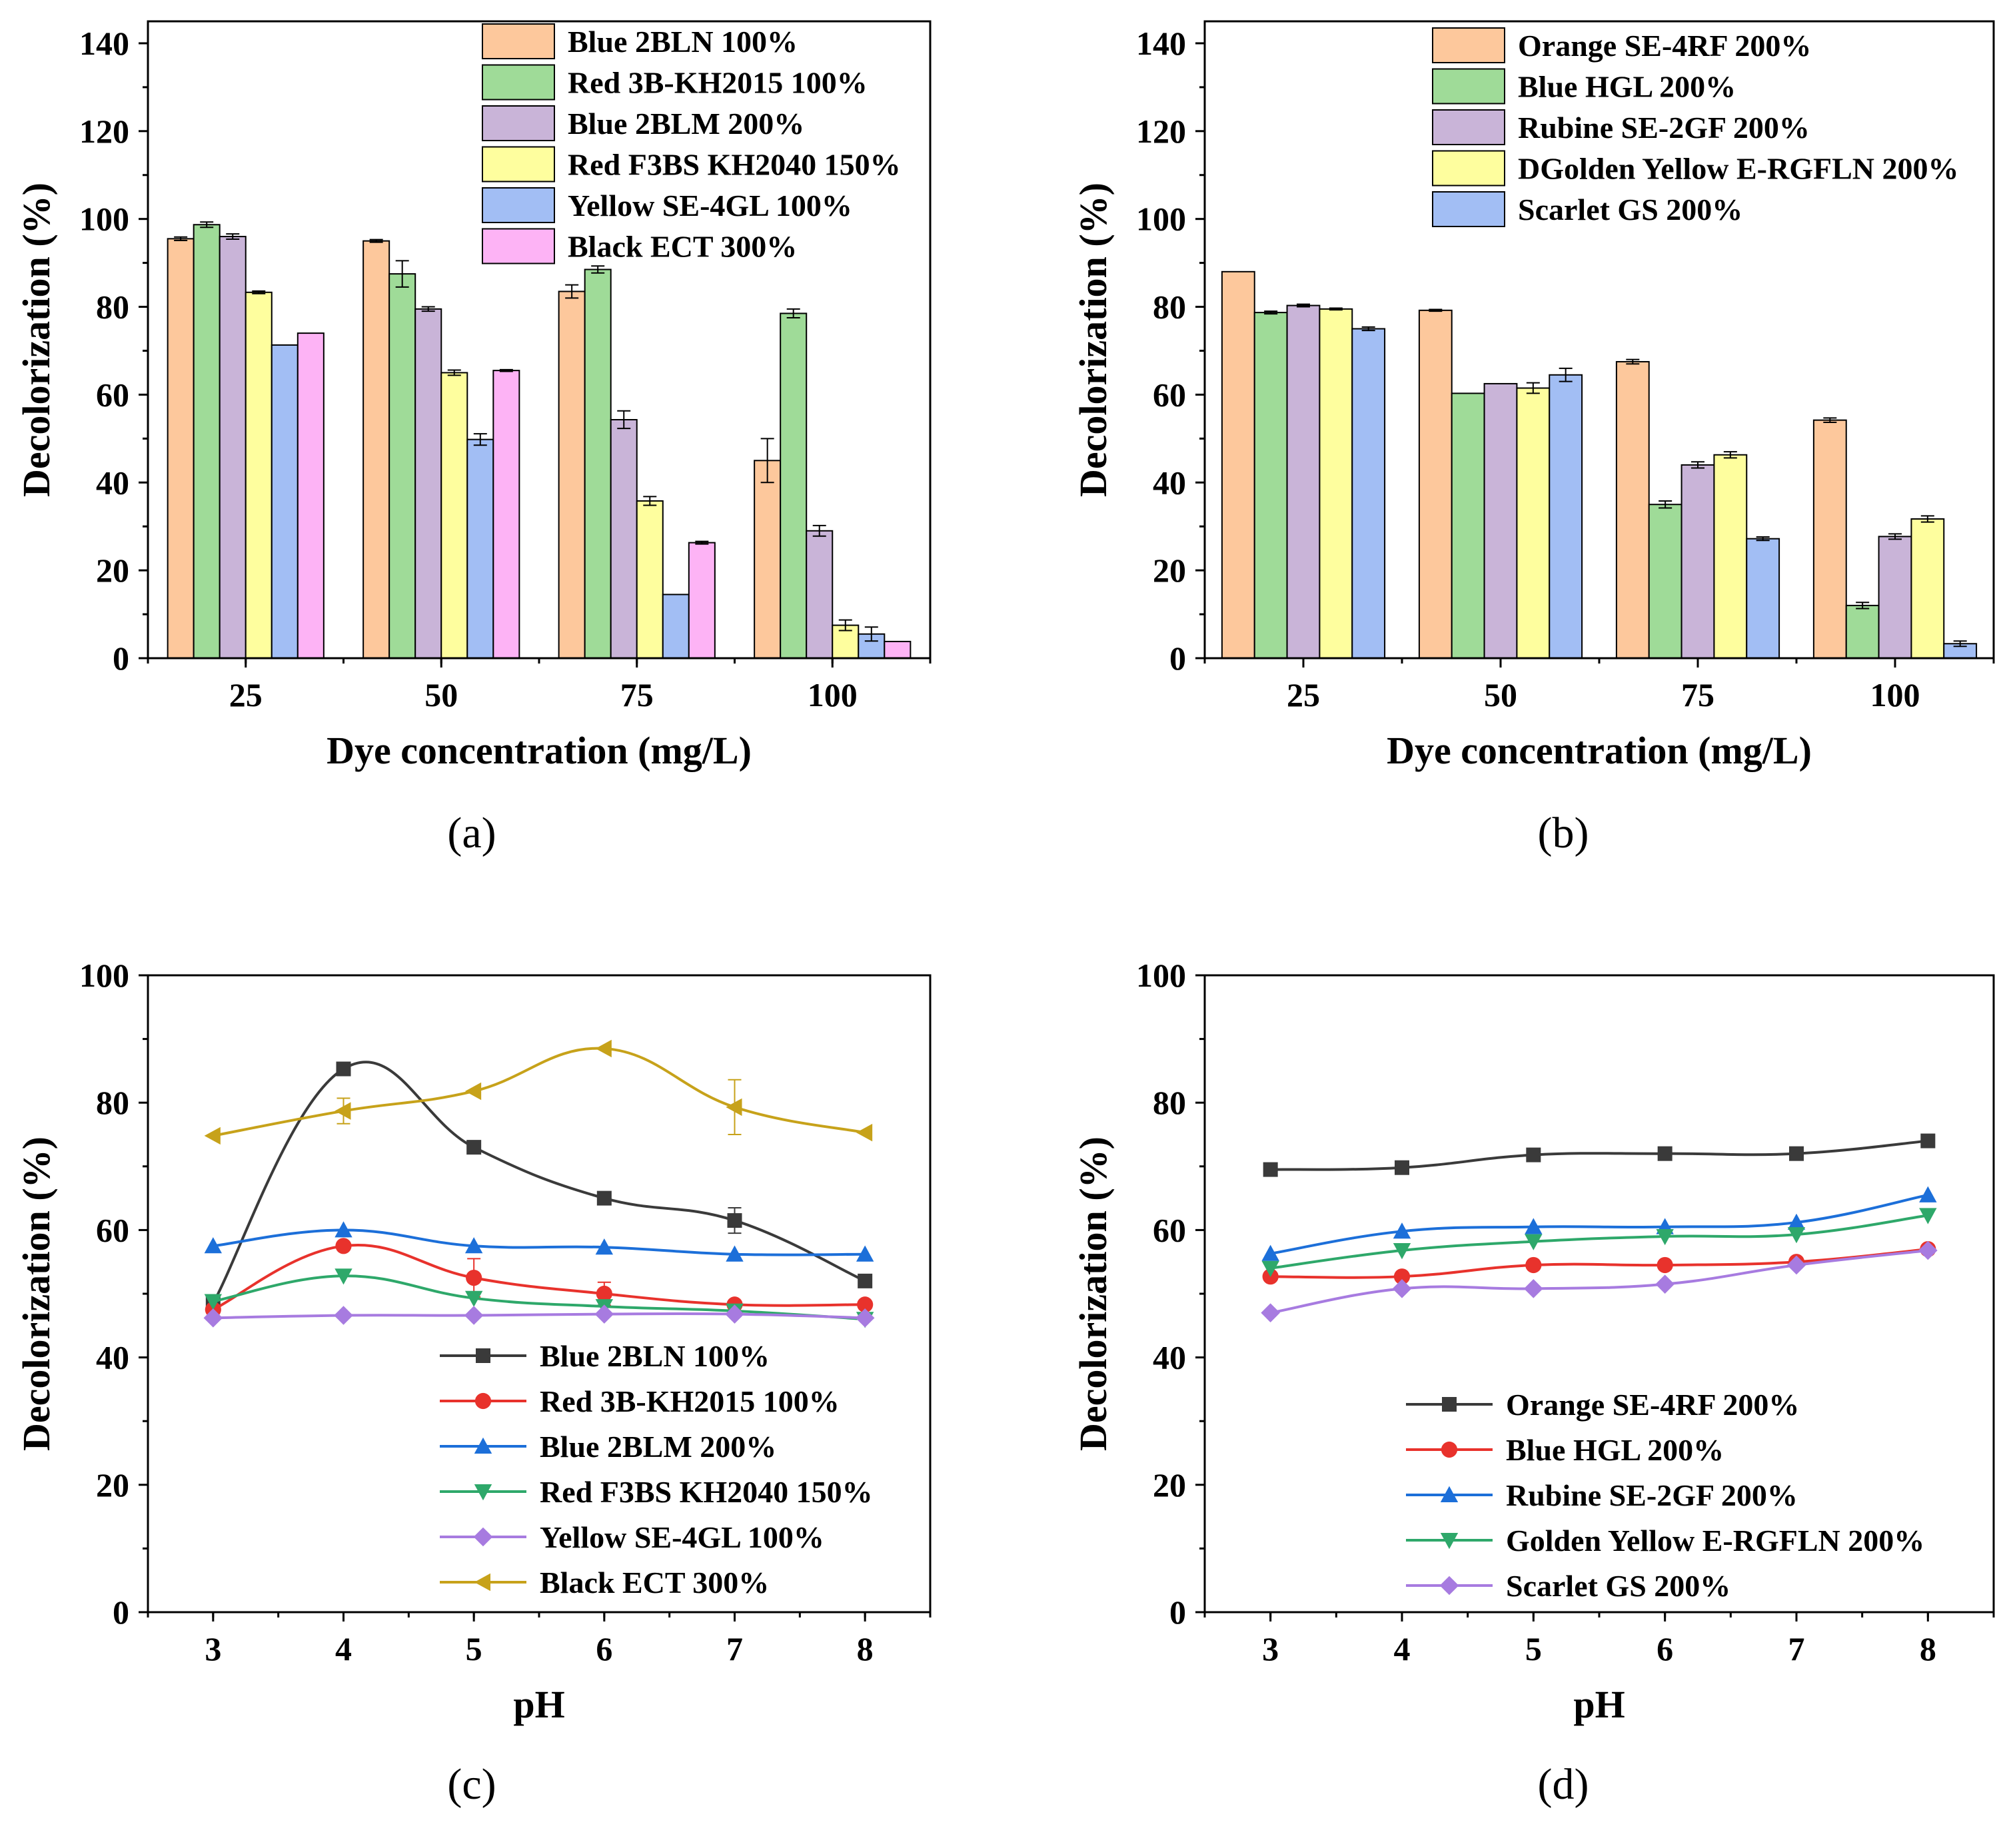 Image resolution: width=2011 pixels, height=1848 pixels. I want to click on panel-label: (c), so click(472, 1784).